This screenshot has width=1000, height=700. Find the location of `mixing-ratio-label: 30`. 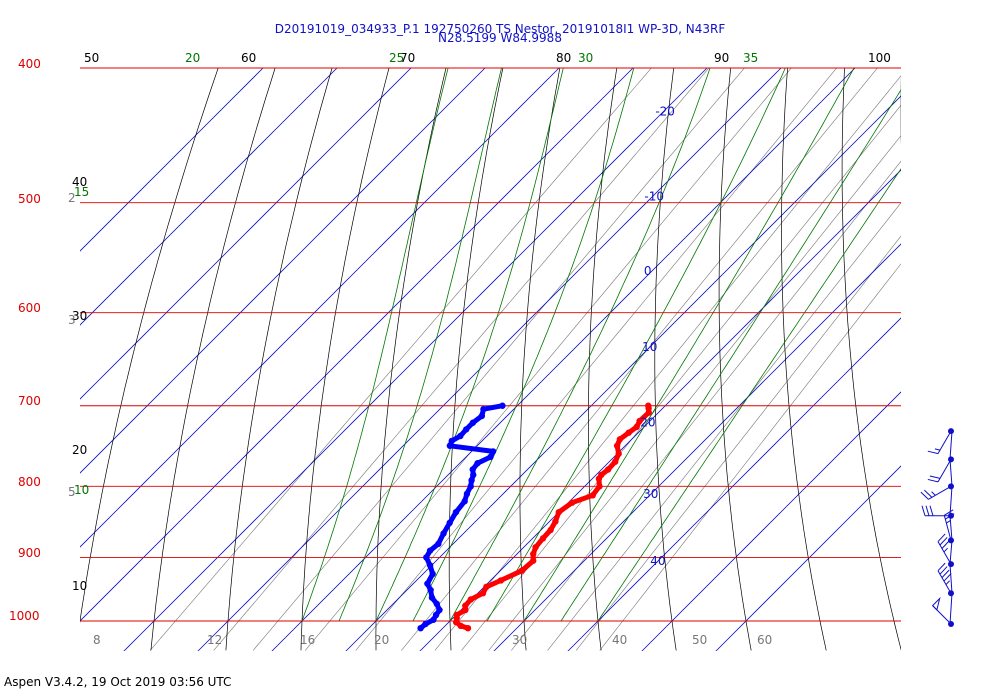

mixing-ratio-label: 30 is located at coordinates (519, 640).